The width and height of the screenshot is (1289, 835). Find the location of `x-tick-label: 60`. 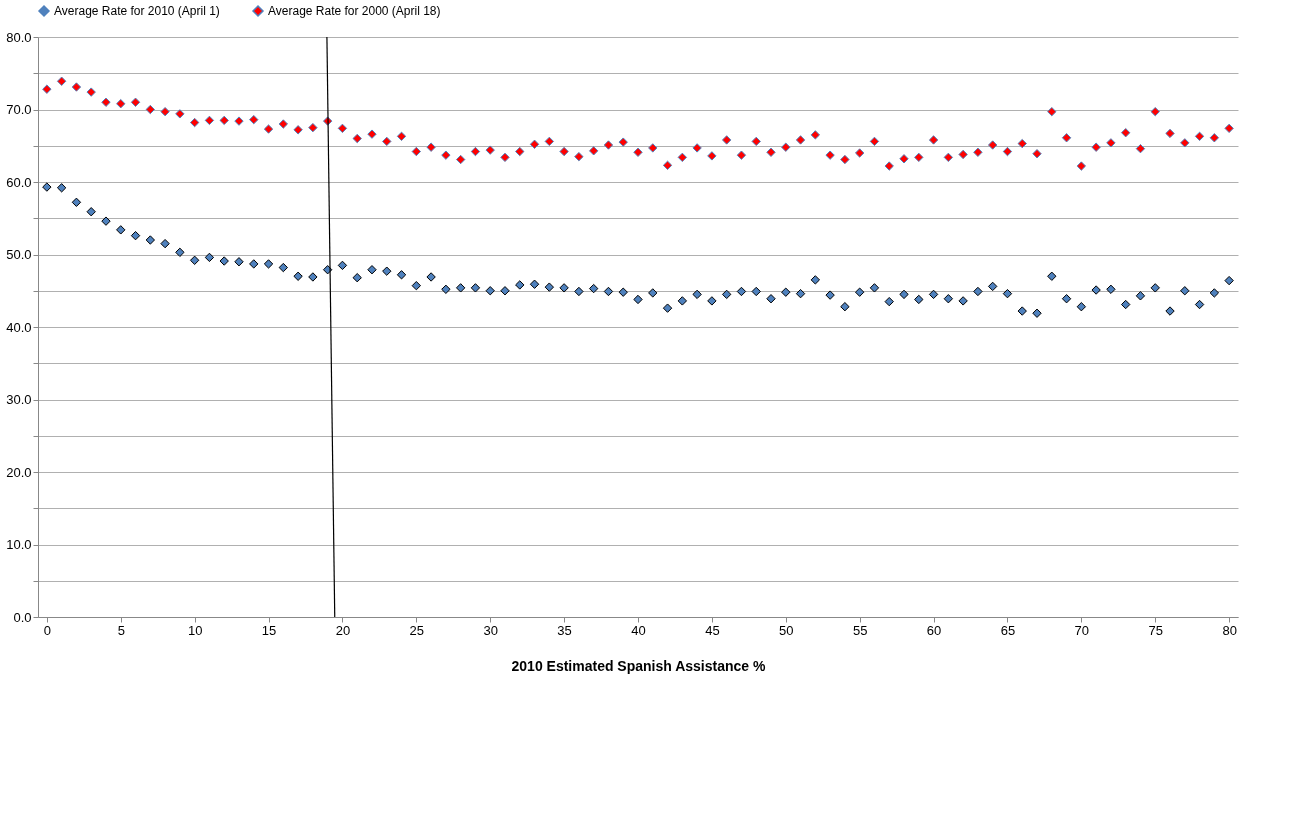

x-tick-label: 60 is located at coordinates (934, 630).